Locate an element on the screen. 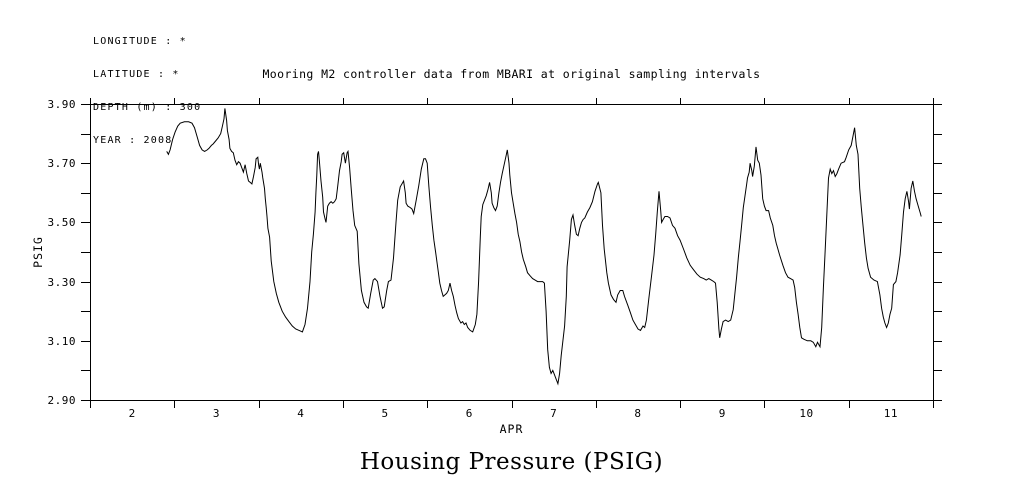 Image resolution: width=1009 pixels, height=504 pixels. metadata-longitude: LONGITUDE : * is located at coordinates (140, 41).